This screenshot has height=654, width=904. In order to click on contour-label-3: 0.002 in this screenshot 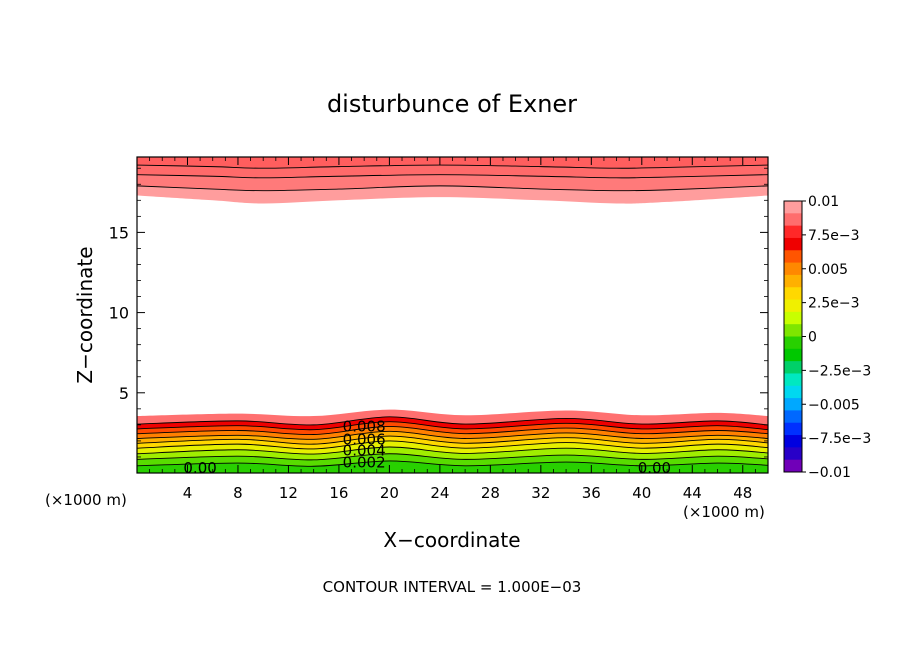, I will do `click(364, 463)`.